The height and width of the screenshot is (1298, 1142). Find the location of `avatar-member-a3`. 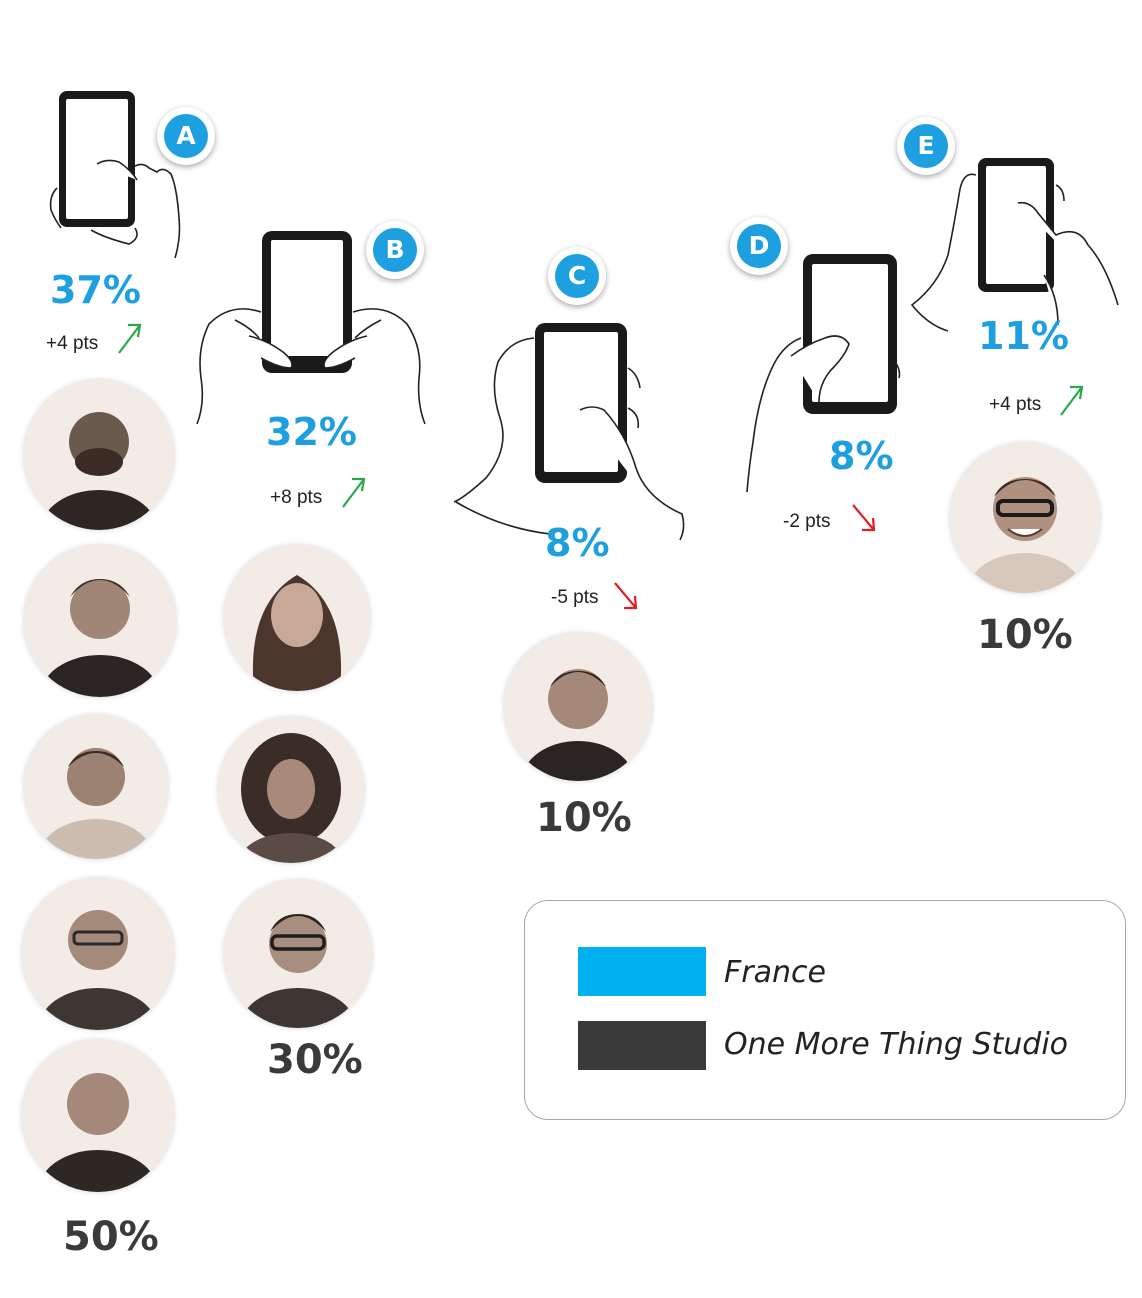

avatar-member-a3 is located at coordinates (96, 787).